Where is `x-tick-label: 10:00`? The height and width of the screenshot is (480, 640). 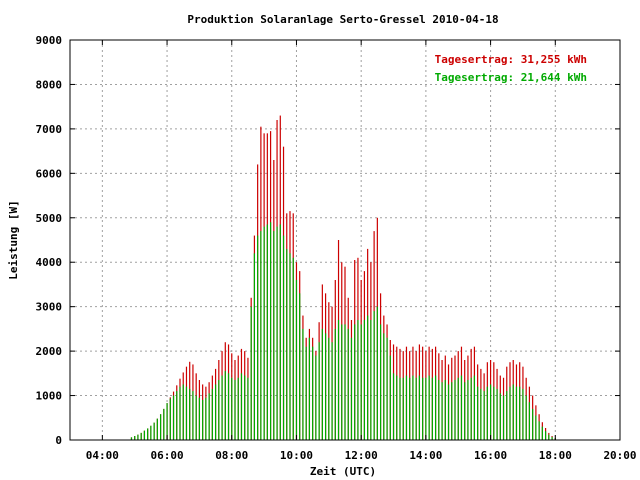 x-tick-label: 10:00 is located at coordinates (296, 455).